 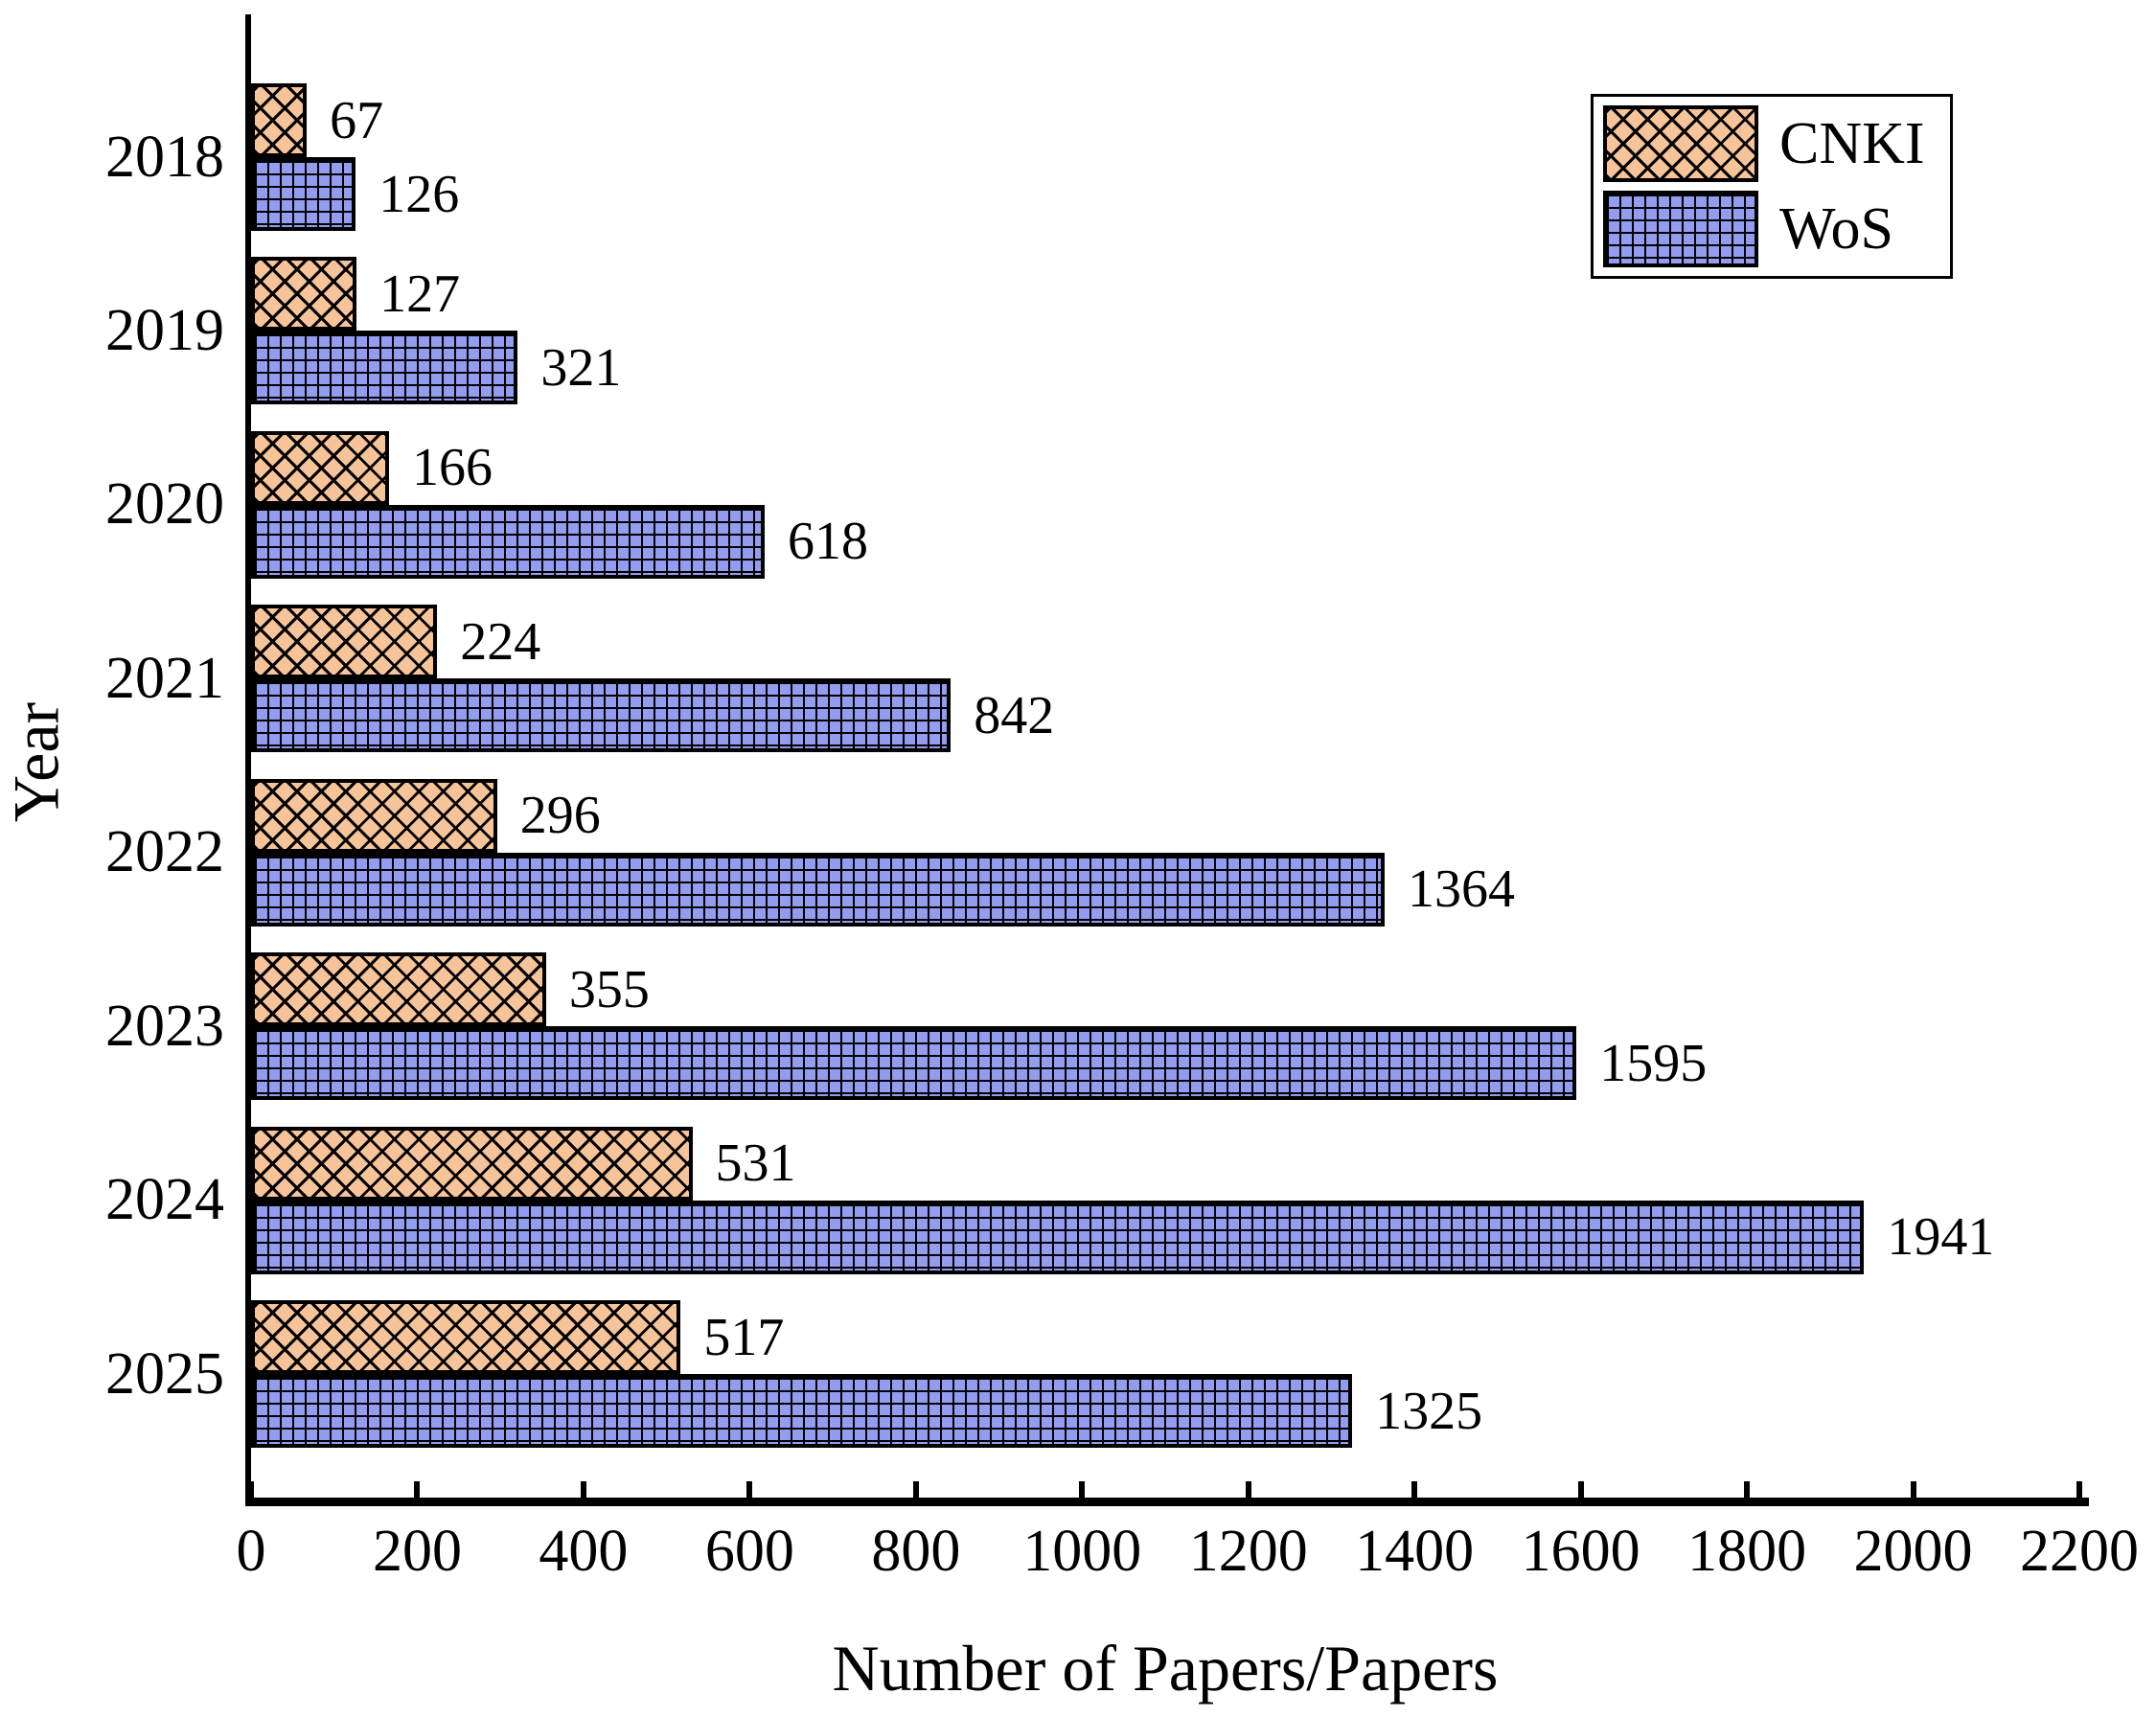 What do you see at coordinates (164, 1200) in the screenshot?
I see `year-label: 2024` at bounding box center [164, 1200].